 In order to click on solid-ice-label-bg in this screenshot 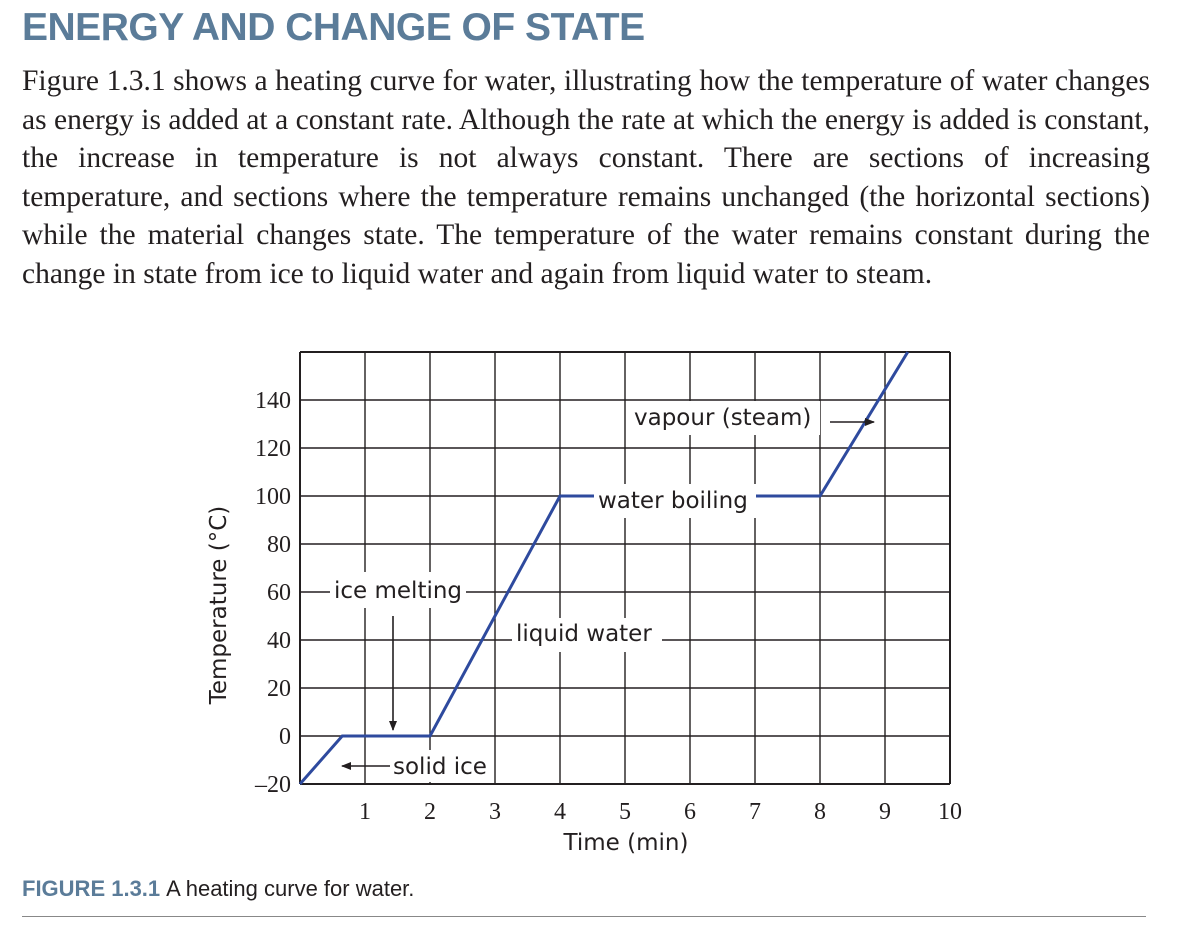, I will do `click(439, 766)`.